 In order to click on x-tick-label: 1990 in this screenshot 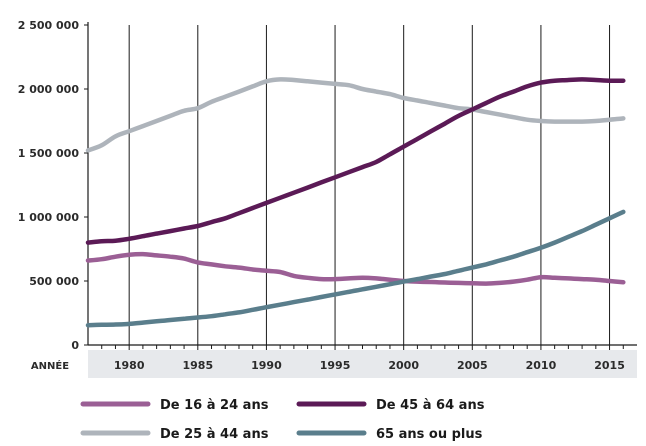, I will do `click(266, 365)`.